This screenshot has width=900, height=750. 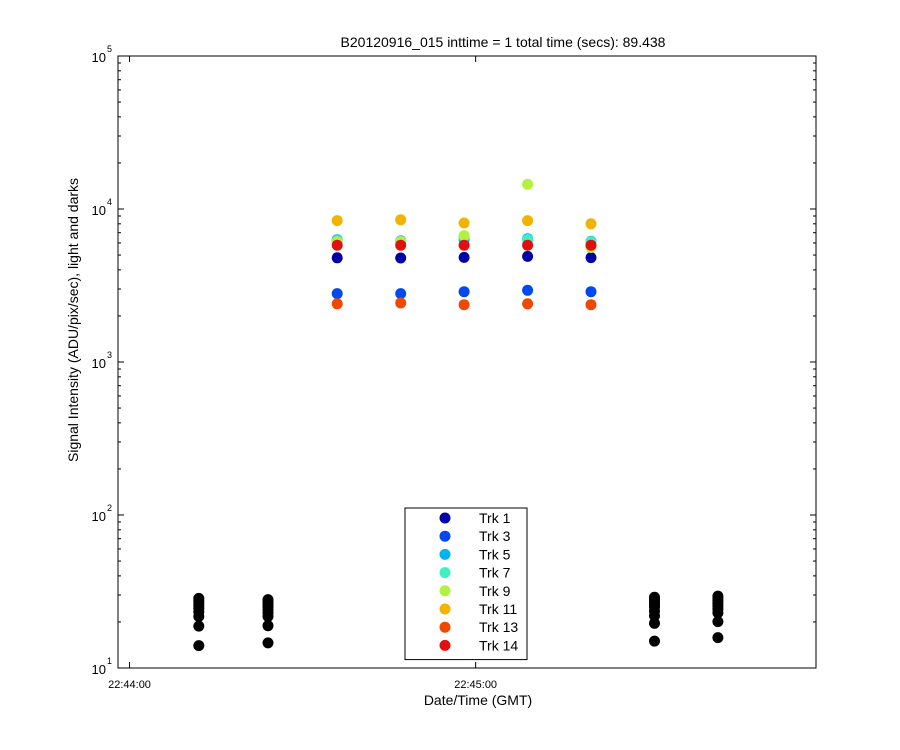 I want to click on y-tick-exponent: 4, so click(x=109, y=202).